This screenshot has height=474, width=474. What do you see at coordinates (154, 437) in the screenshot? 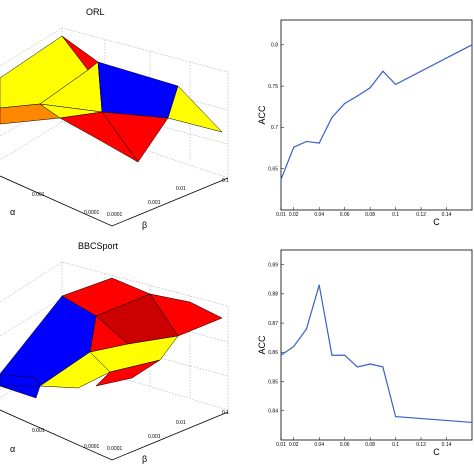
I see `bbcsport-beta-tick-1: 0.001` at bounding box center [154, 437].